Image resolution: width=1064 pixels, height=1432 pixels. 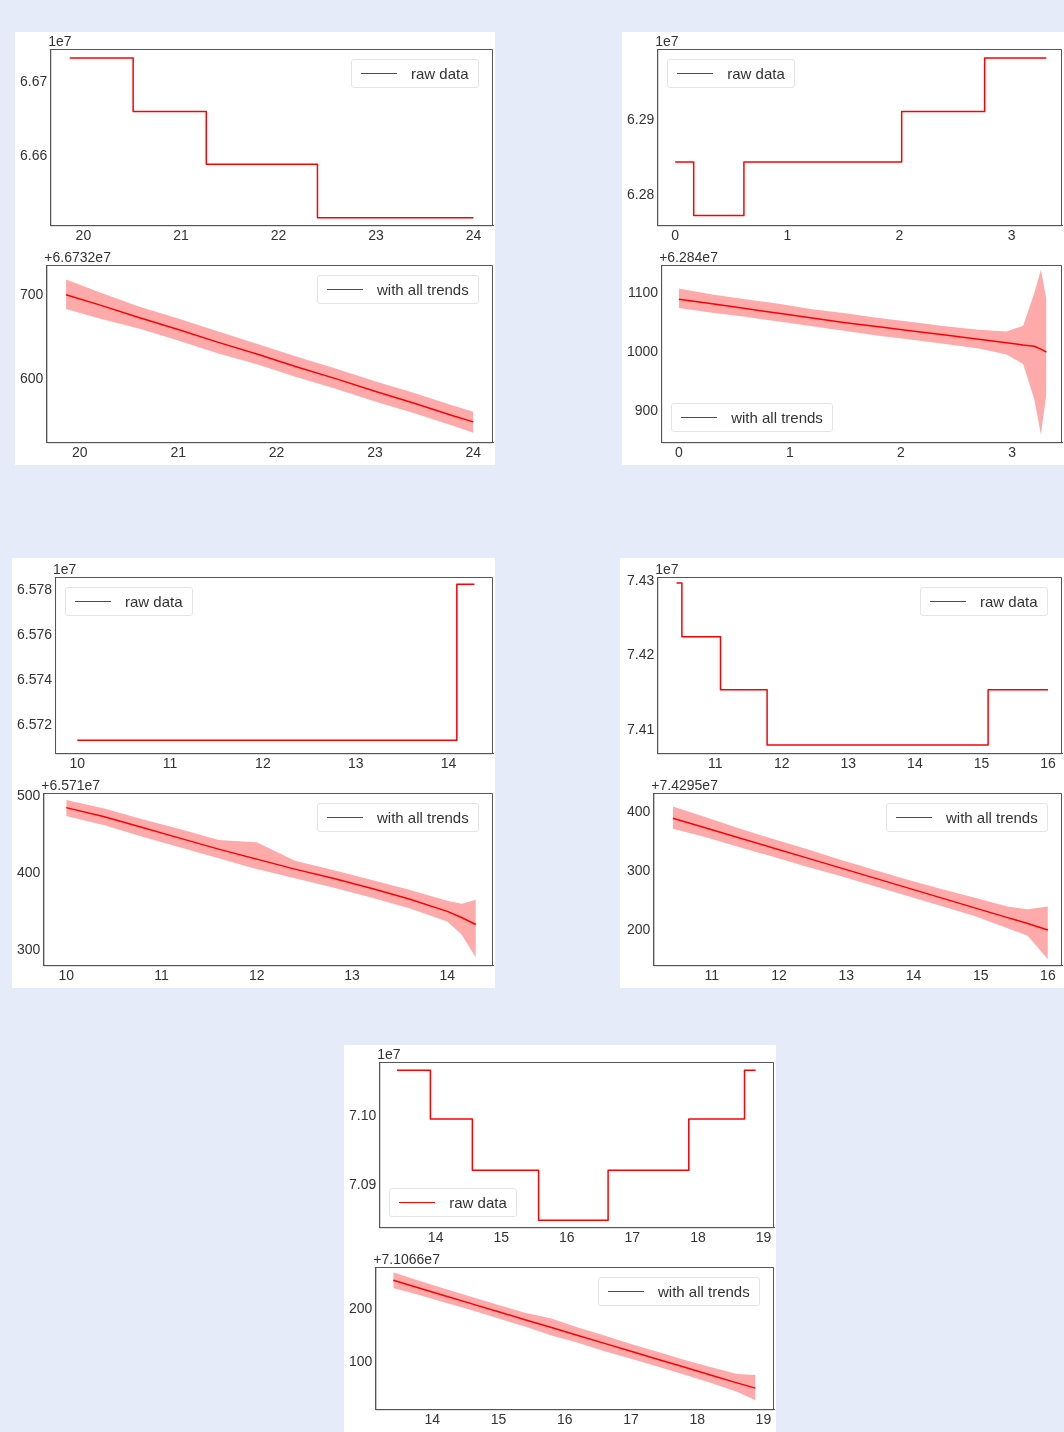 I want to click on y-tick-label: 7.41, so click(x=641, y=728).